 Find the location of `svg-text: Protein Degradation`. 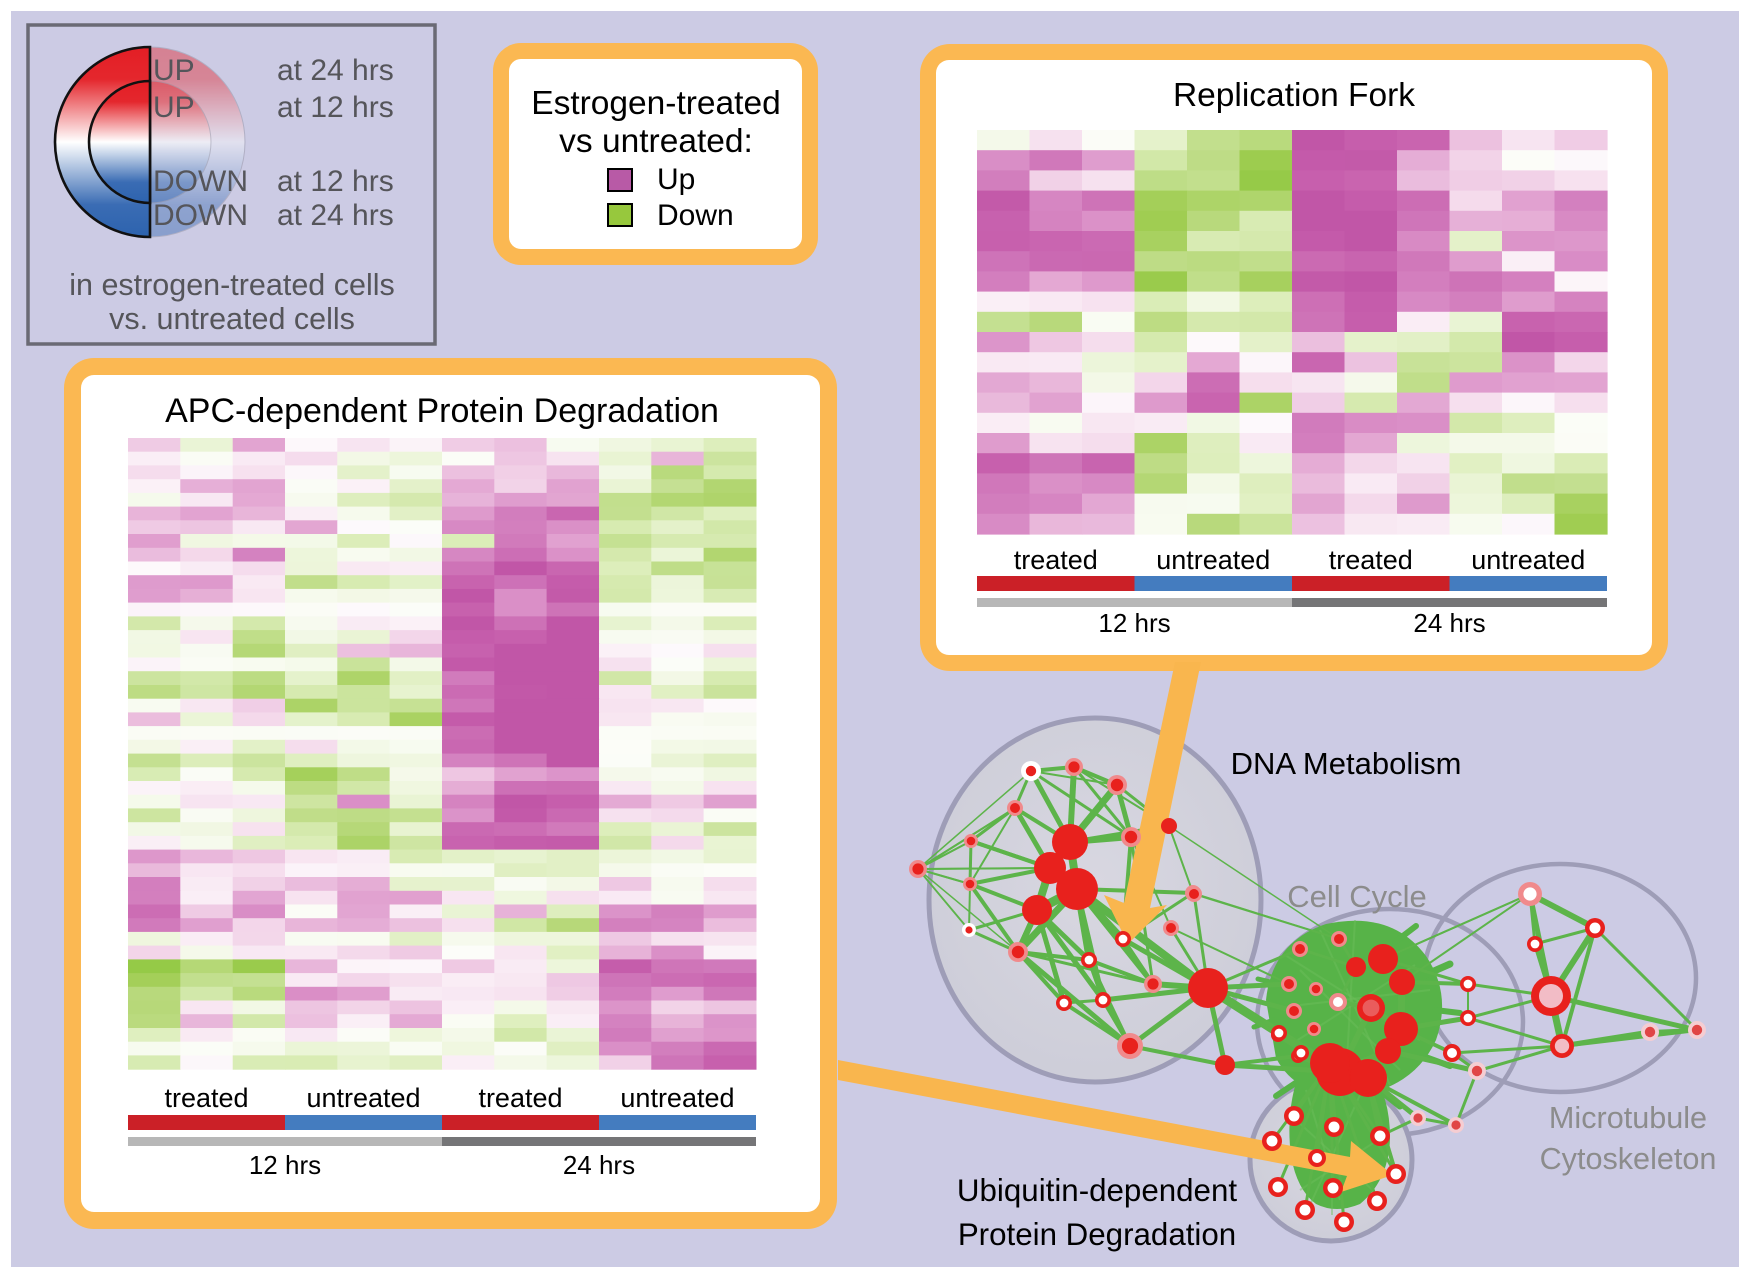

svg-text: Protein Degradation is located at coordinates (1097, 1234).